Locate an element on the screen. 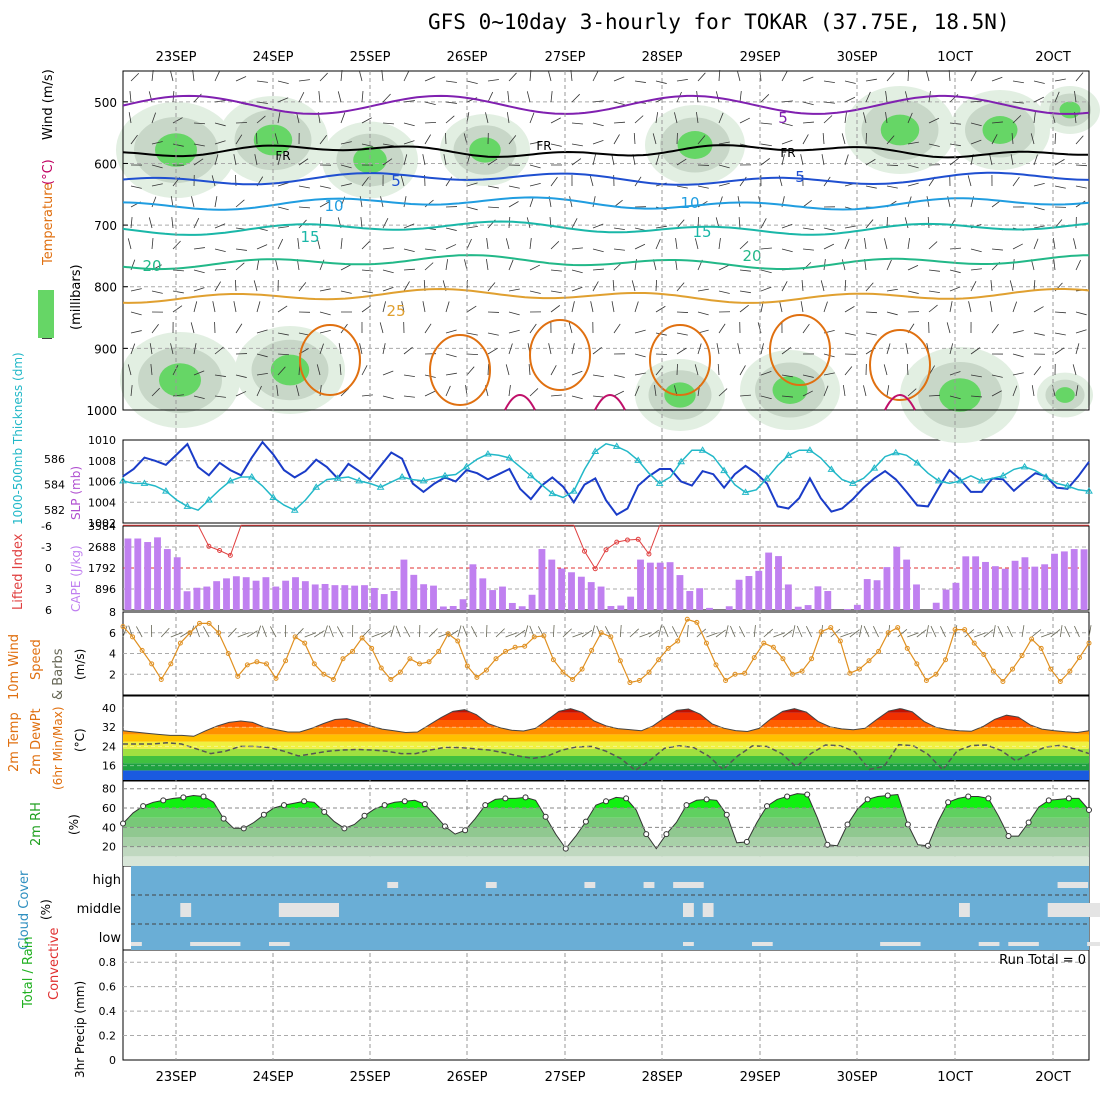 The height and width of the screenshot is (1100, 1100). date-label-bottom: 29SEP is located at coordinates (760, 1077).